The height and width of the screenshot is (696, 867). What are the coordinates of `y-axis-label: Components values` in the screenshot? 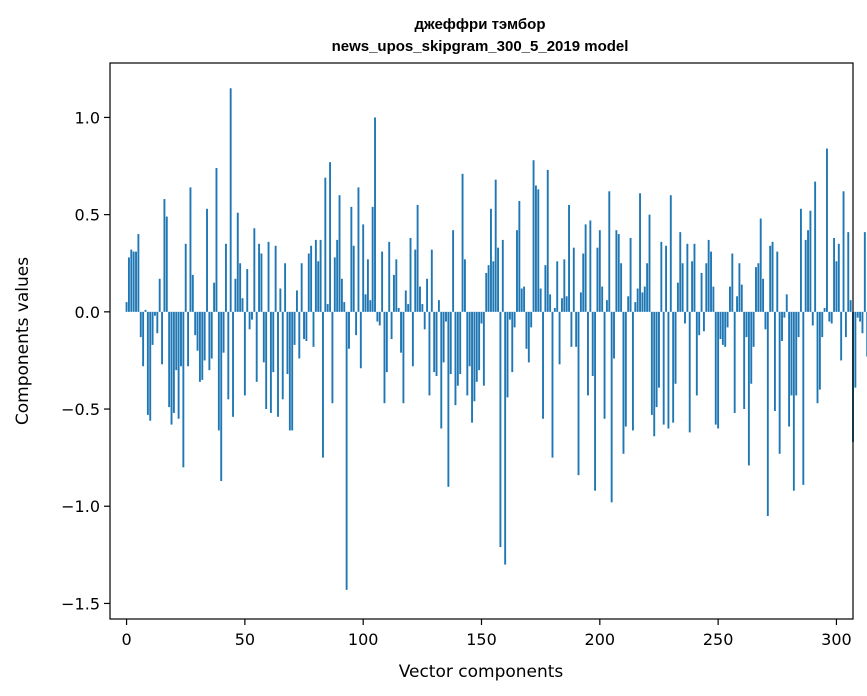 It's located at (23, 341).